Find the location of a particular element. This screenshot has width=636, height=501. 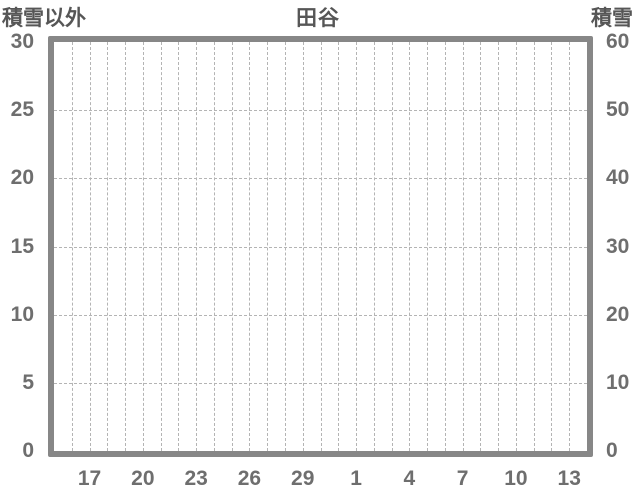

y-right-tick-label: 0 is located at coordinates (612, 450).